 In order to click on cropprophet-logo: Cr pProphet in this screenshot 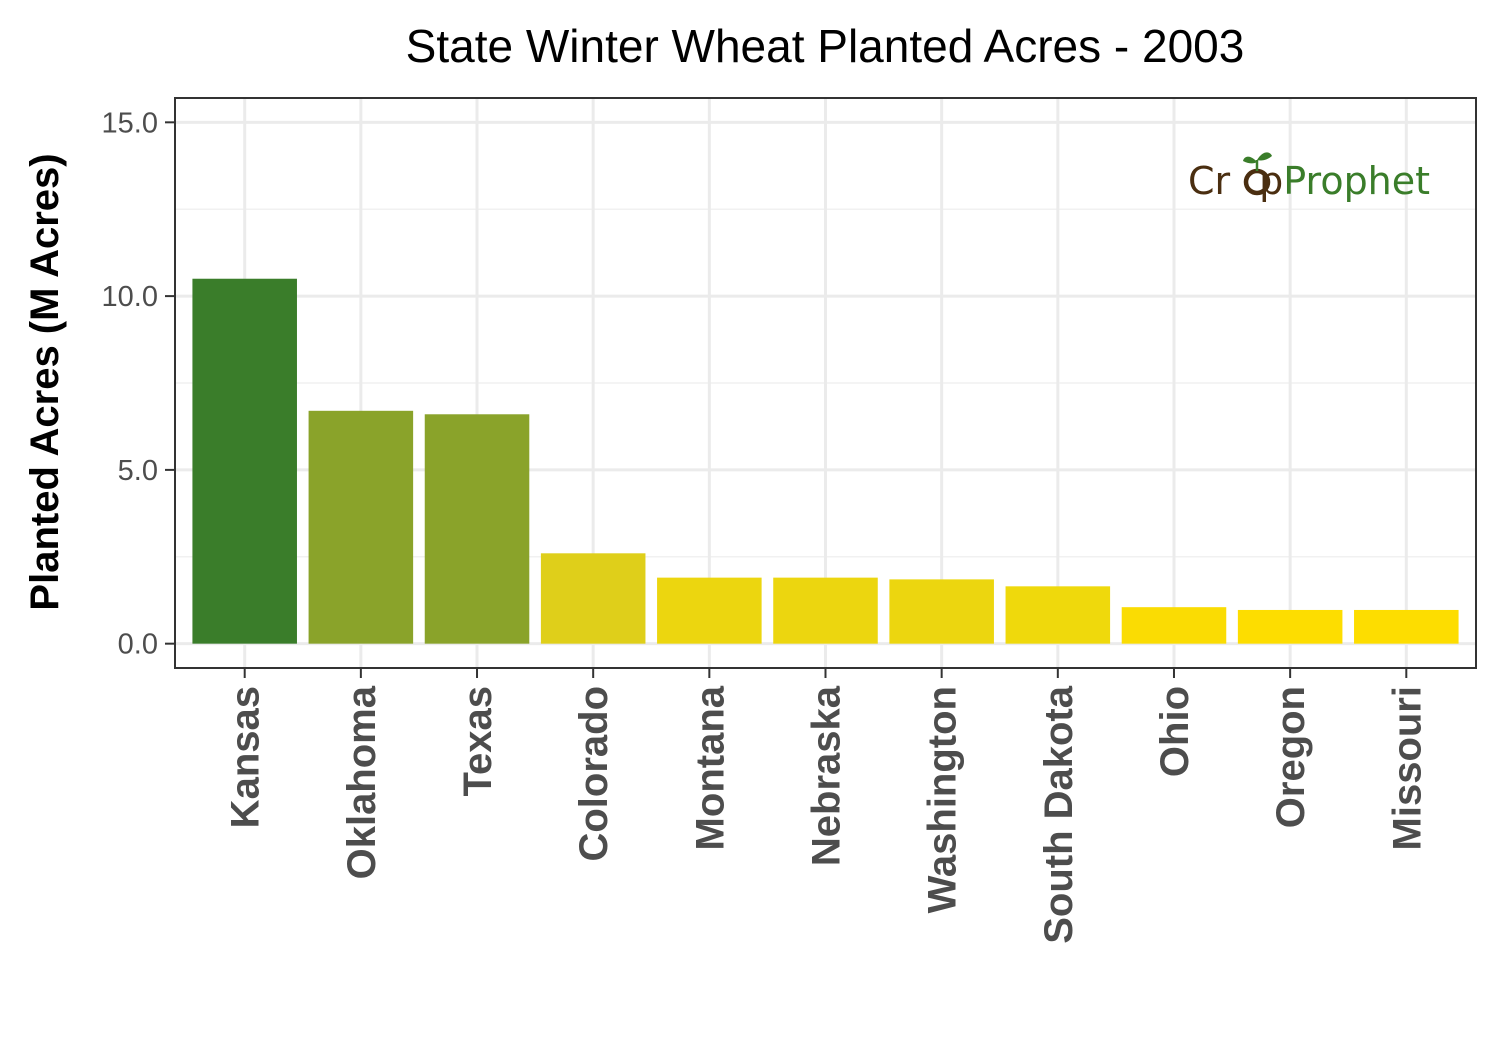, I will do `click(1309, 177)`.